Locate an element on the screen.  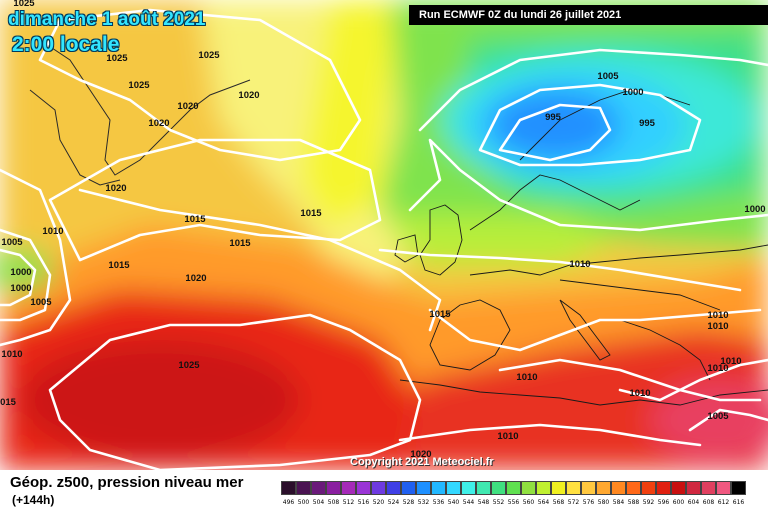
color-scale-label: 524 is located at coordinates (393, 502).